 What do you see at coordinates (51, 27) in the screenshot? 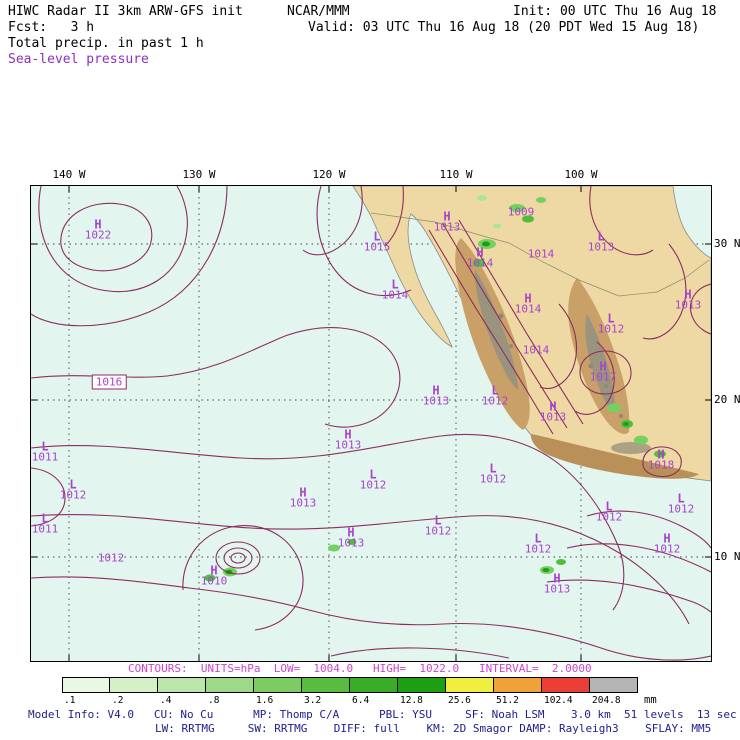
I see `fcst-hour: Fcst: 3 h` at bounding box center [51, 27].